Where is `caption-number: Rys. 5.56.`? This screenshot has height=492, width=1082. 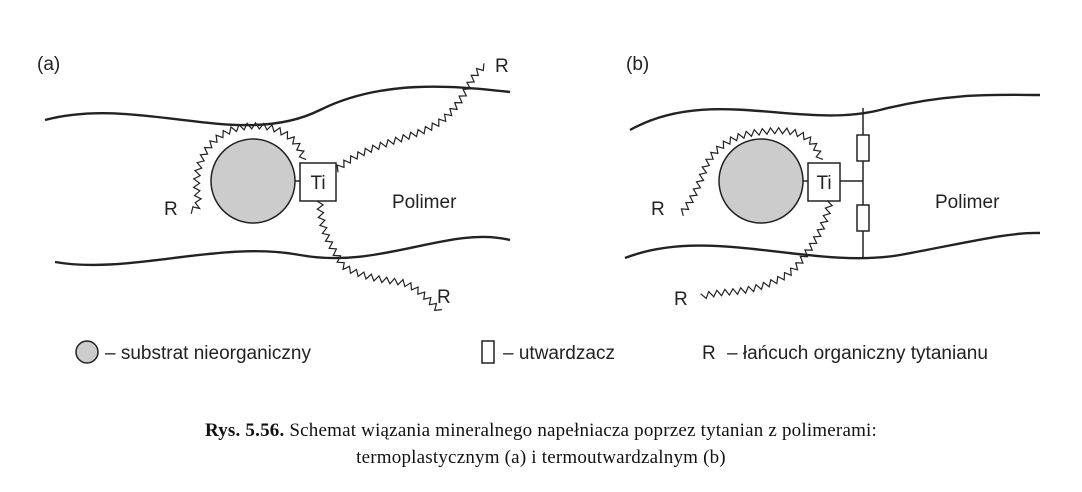 caption-number: Rys. 5.56. is located at coordinates (244, 430).